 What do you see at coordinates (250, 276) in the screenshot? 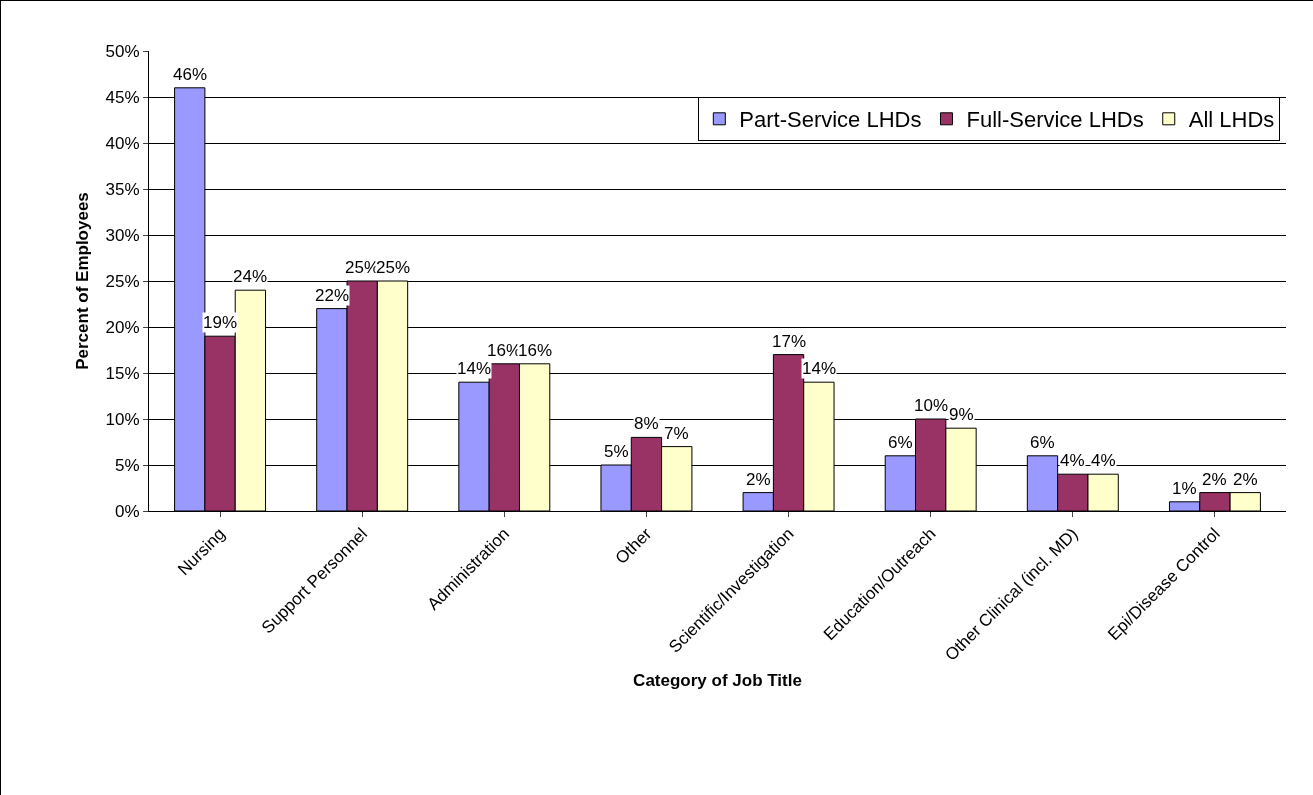
I see `data-label: 24%` at bounding box center [250, 276].